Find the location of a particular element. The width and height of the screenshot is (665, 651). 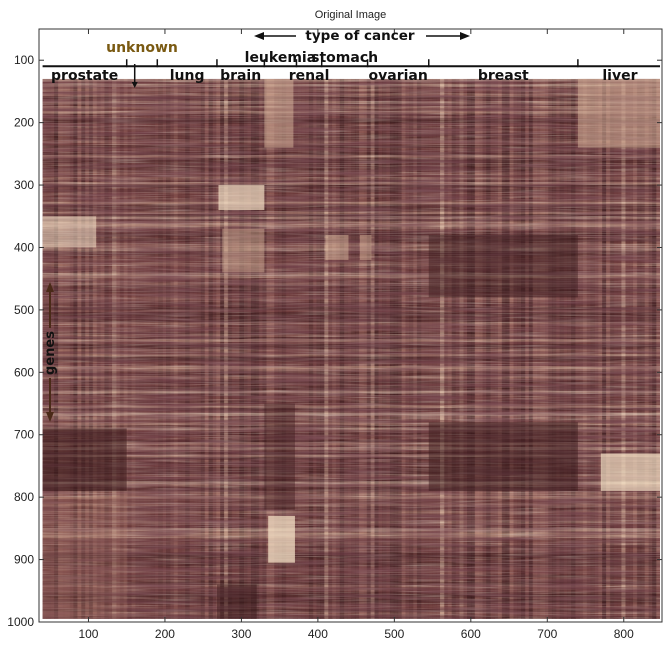

group-label-prostate: prostate is located at coordinates (84, 76).